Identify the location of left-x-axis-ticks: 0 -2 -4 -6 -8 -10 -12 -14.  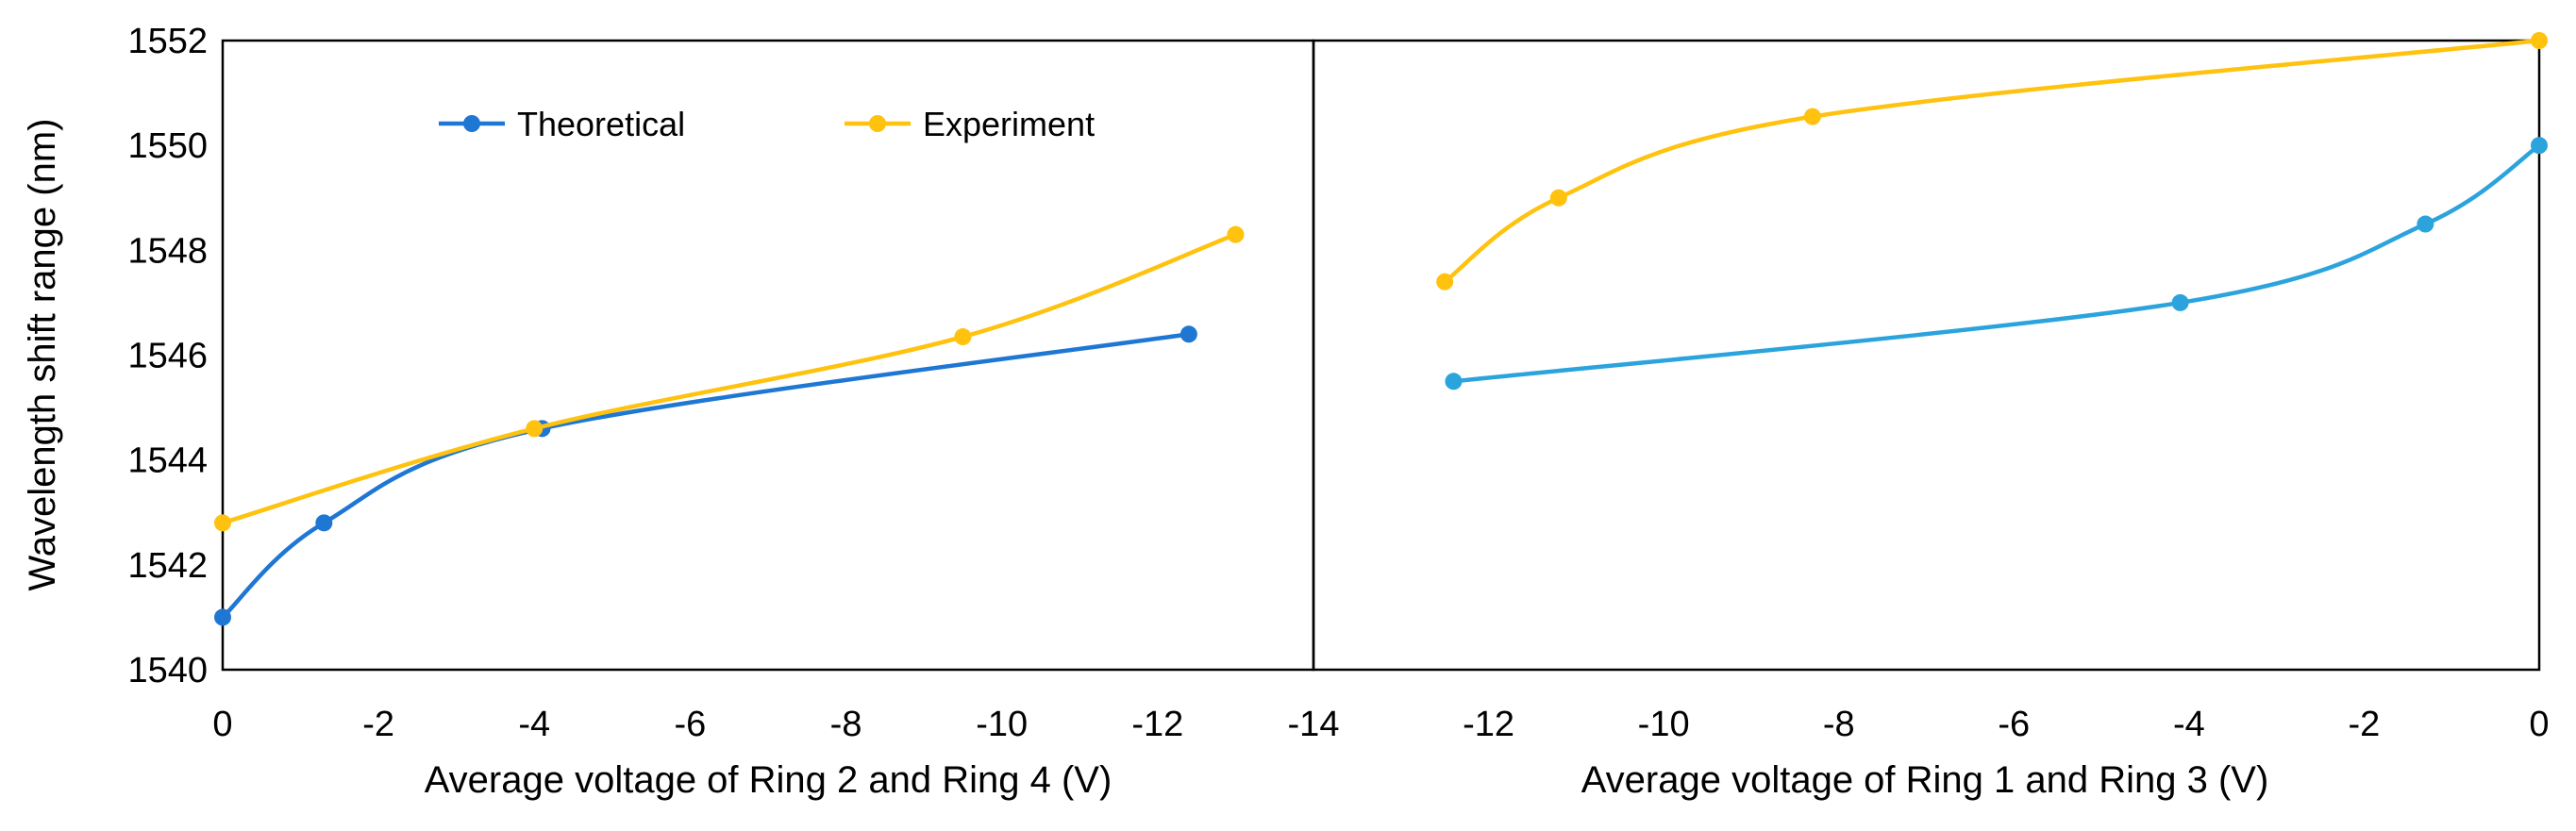
(775, 724).